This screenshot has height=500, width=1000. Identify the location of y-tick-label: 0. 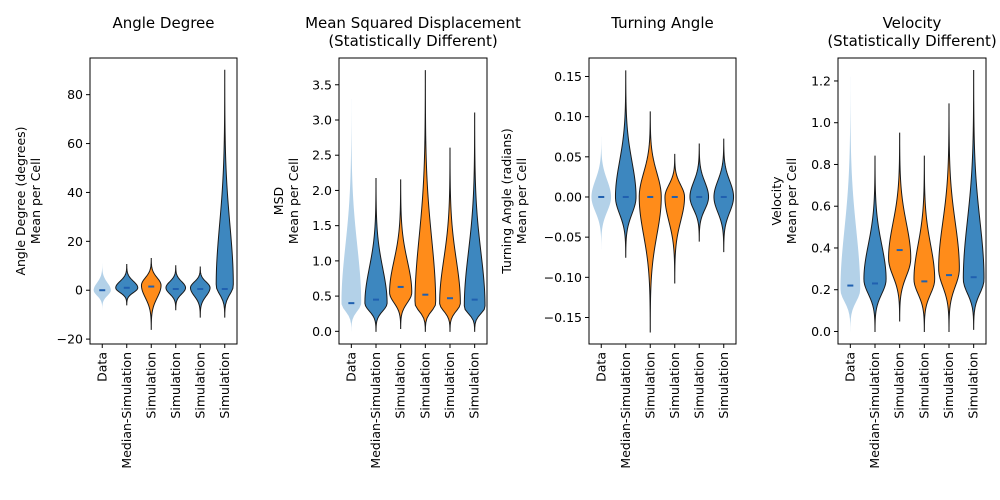
(79, 290).